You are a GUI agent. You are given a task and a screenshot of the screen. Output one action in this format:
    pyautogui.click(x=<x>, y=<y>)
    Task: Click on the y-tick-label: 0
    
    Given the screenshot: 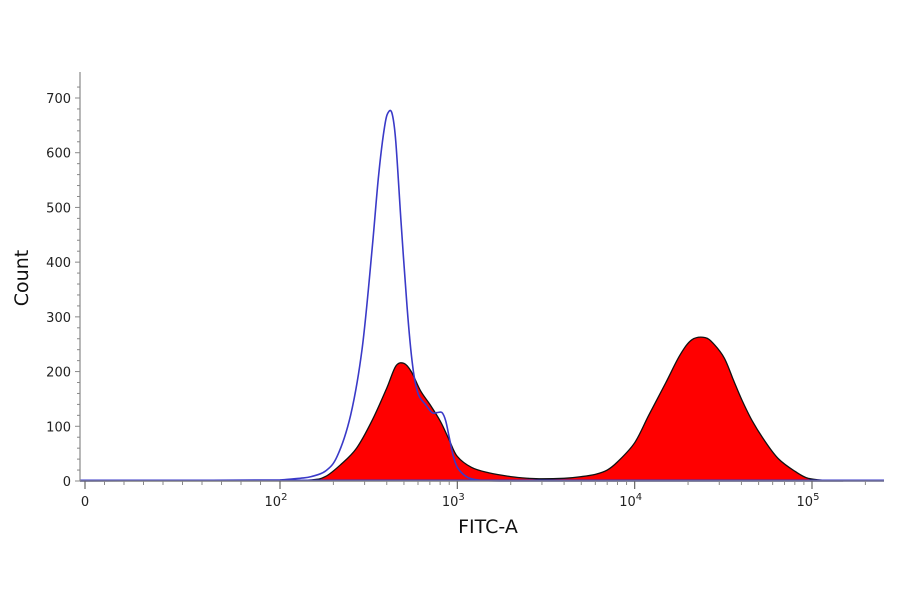 What is the action you would take?
    pyautogui.click(x=67, y=482)
    